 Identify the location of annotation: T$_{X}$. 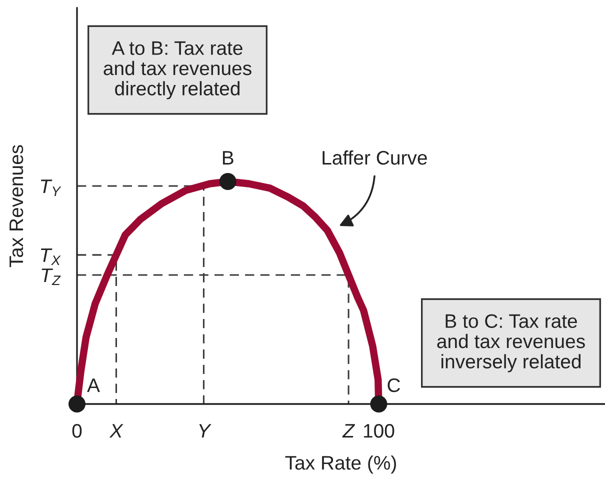
(50, 257).